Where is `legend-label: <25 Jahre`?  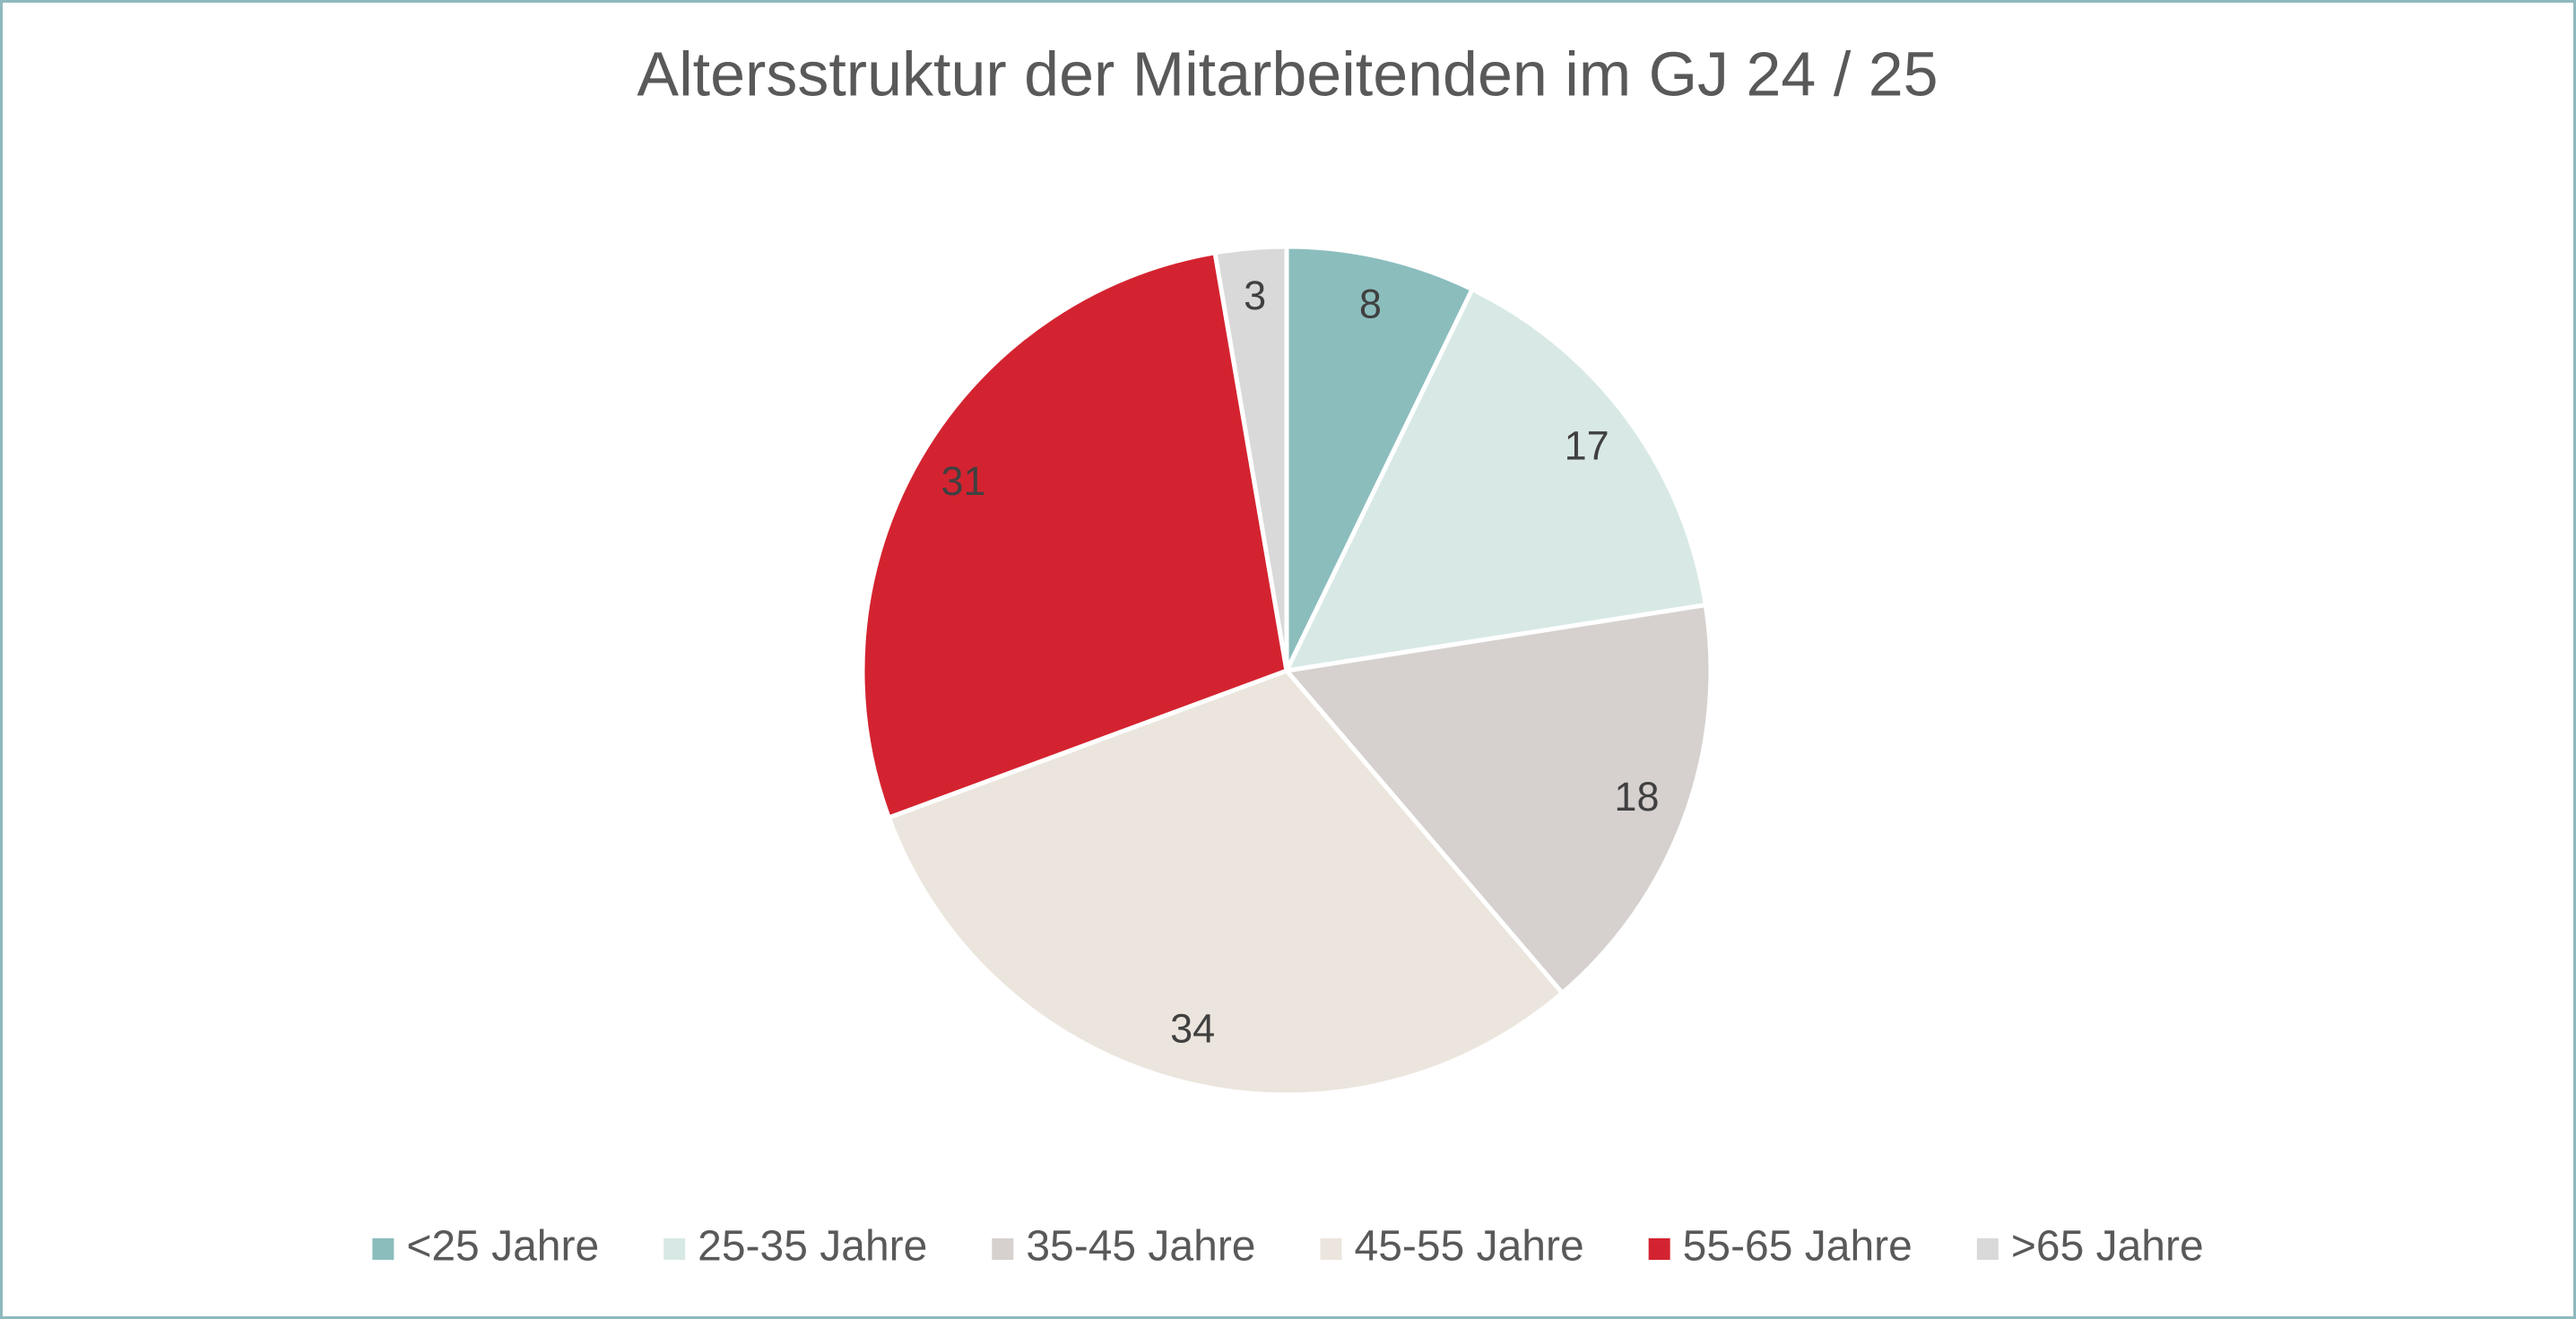 legend-label: <25 Jahre is located at coordinates (502, 1247).